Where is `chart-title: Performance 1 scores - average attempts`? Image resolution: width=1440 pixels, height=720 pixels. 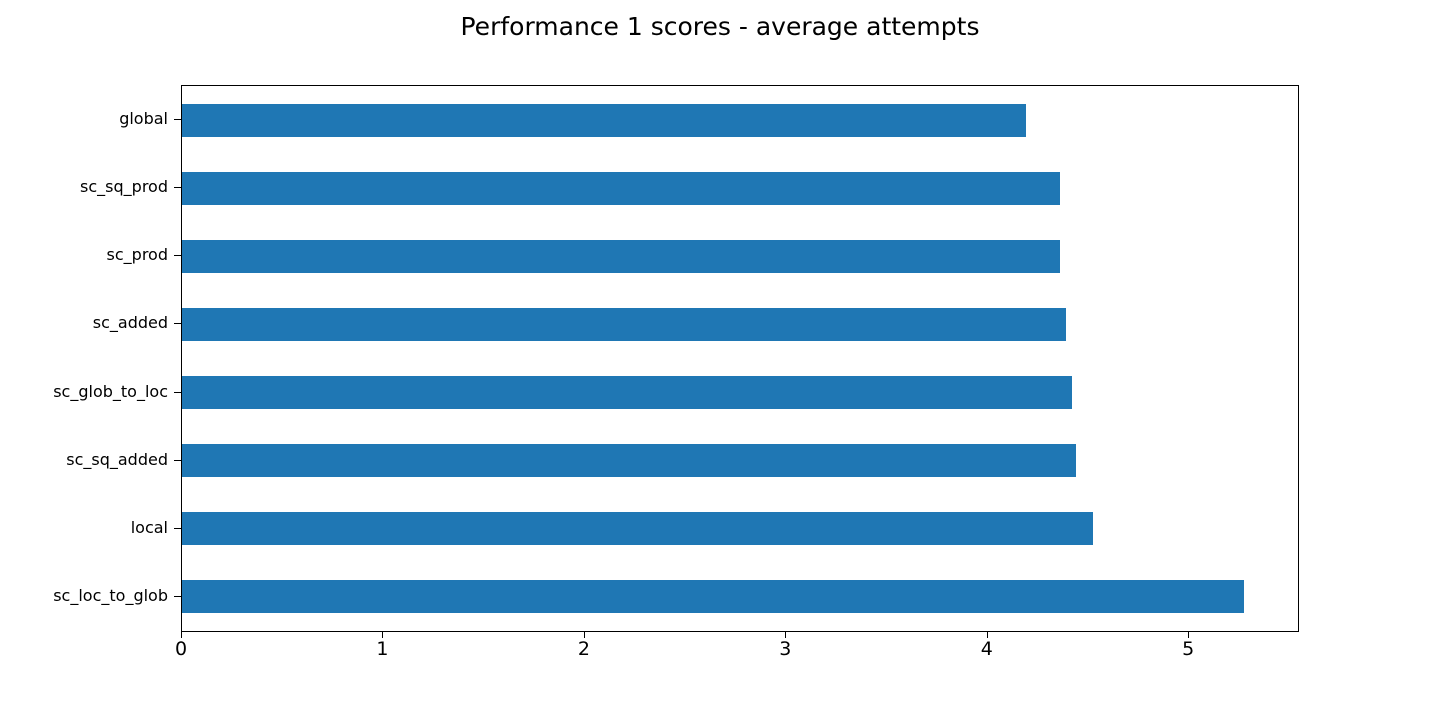
chart-title: Performance 1 scores - average attempts is located at coordinates (720, 26).